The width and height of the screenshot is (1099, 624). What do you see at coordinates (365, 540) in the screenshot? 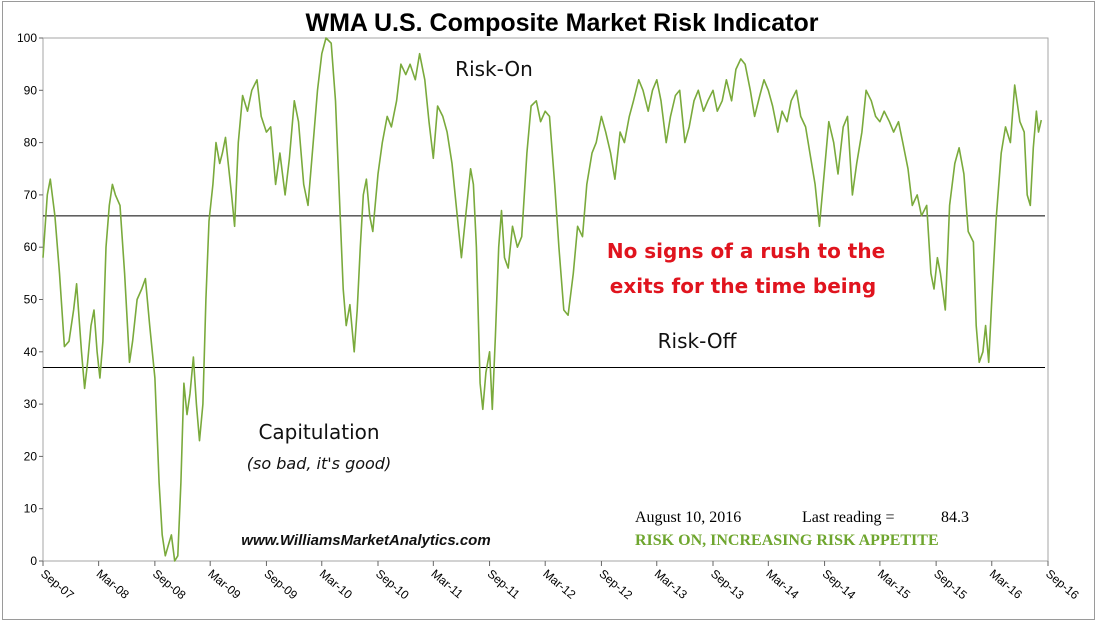
I see `website-url: www.WilliamsMarketAnalytics.com` at bounding box center [365, 540].